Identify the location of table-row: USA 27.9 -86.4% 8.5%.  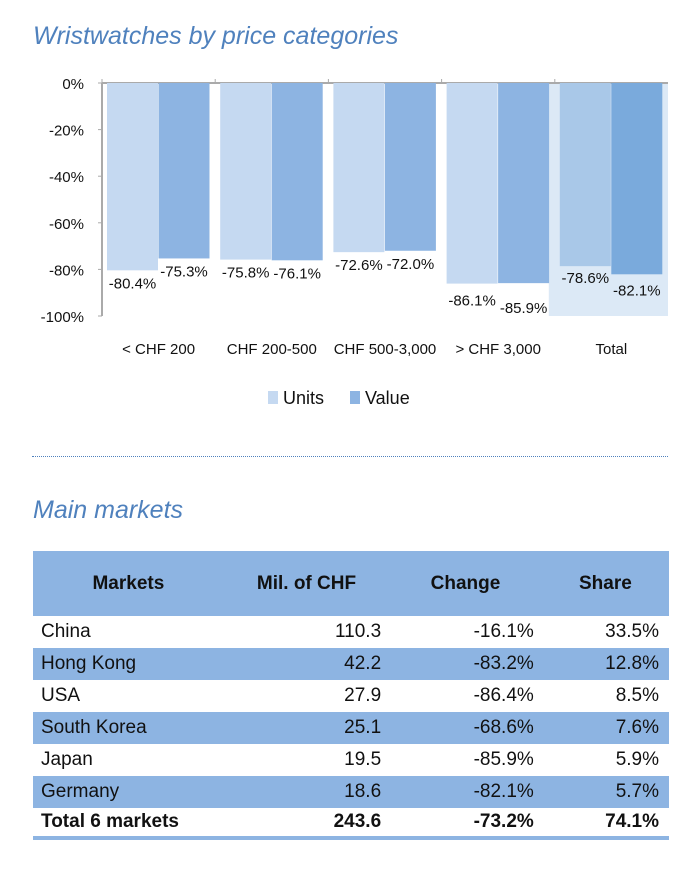
(351, 696).